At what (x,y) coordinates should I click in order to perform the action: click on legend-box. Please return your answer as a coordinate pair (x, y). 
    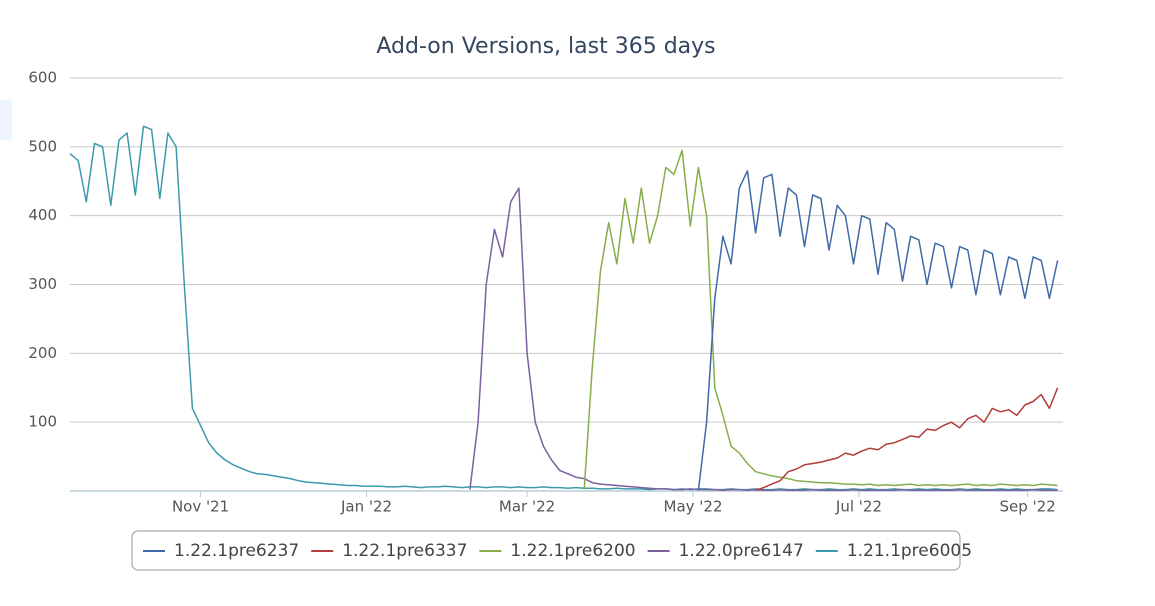
    Looking at the image, I should click on (546, 550).